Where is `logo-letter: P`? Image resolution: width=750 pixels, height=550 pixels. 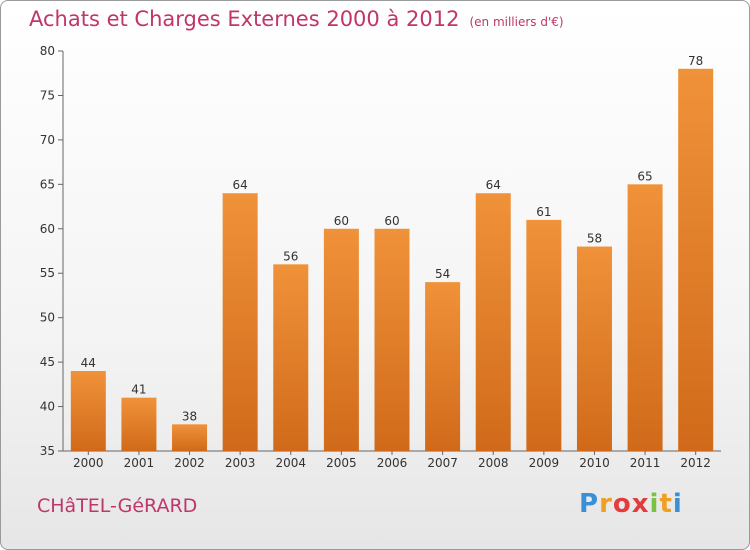 logo-letter: P is located at coordinates (589, 504).